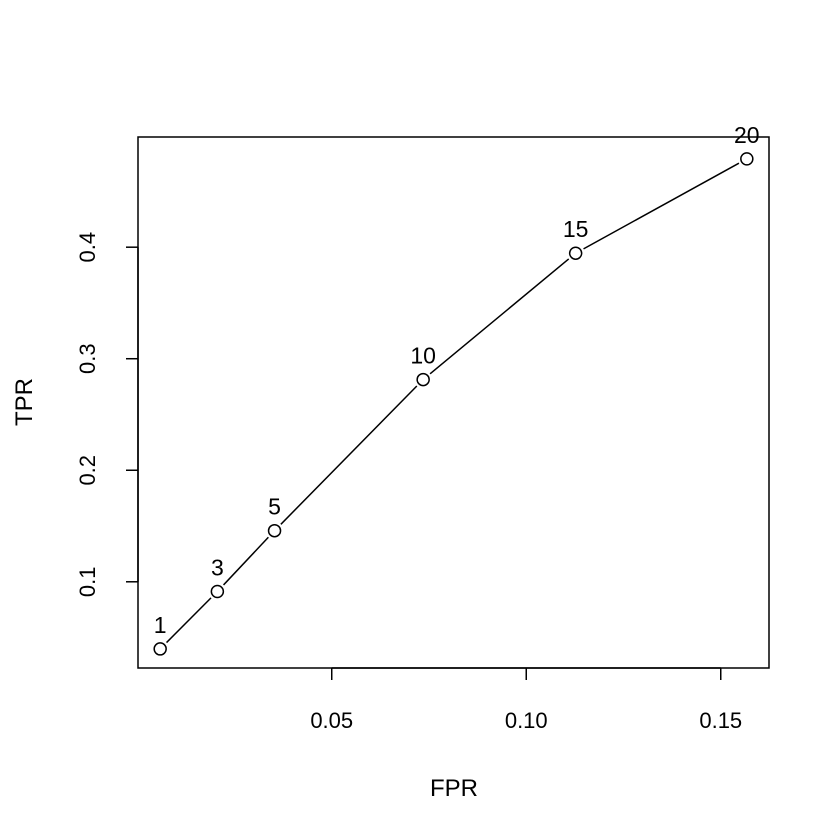  I want to click on x-tick-label: 0.10, so click(526, 720).